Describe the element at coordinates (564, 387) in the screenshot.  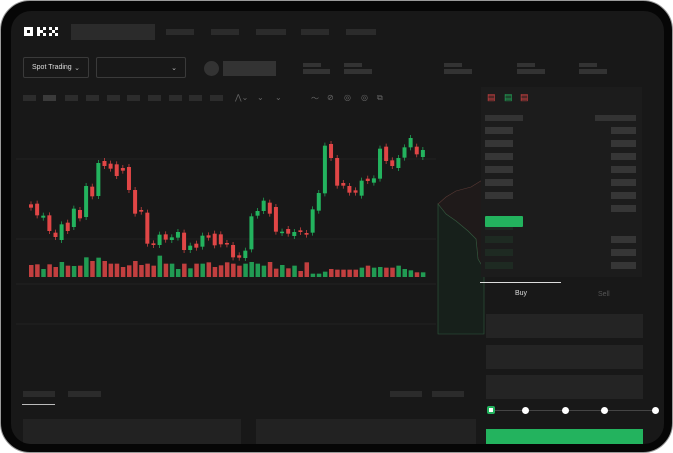
I see `total-input` at that location.